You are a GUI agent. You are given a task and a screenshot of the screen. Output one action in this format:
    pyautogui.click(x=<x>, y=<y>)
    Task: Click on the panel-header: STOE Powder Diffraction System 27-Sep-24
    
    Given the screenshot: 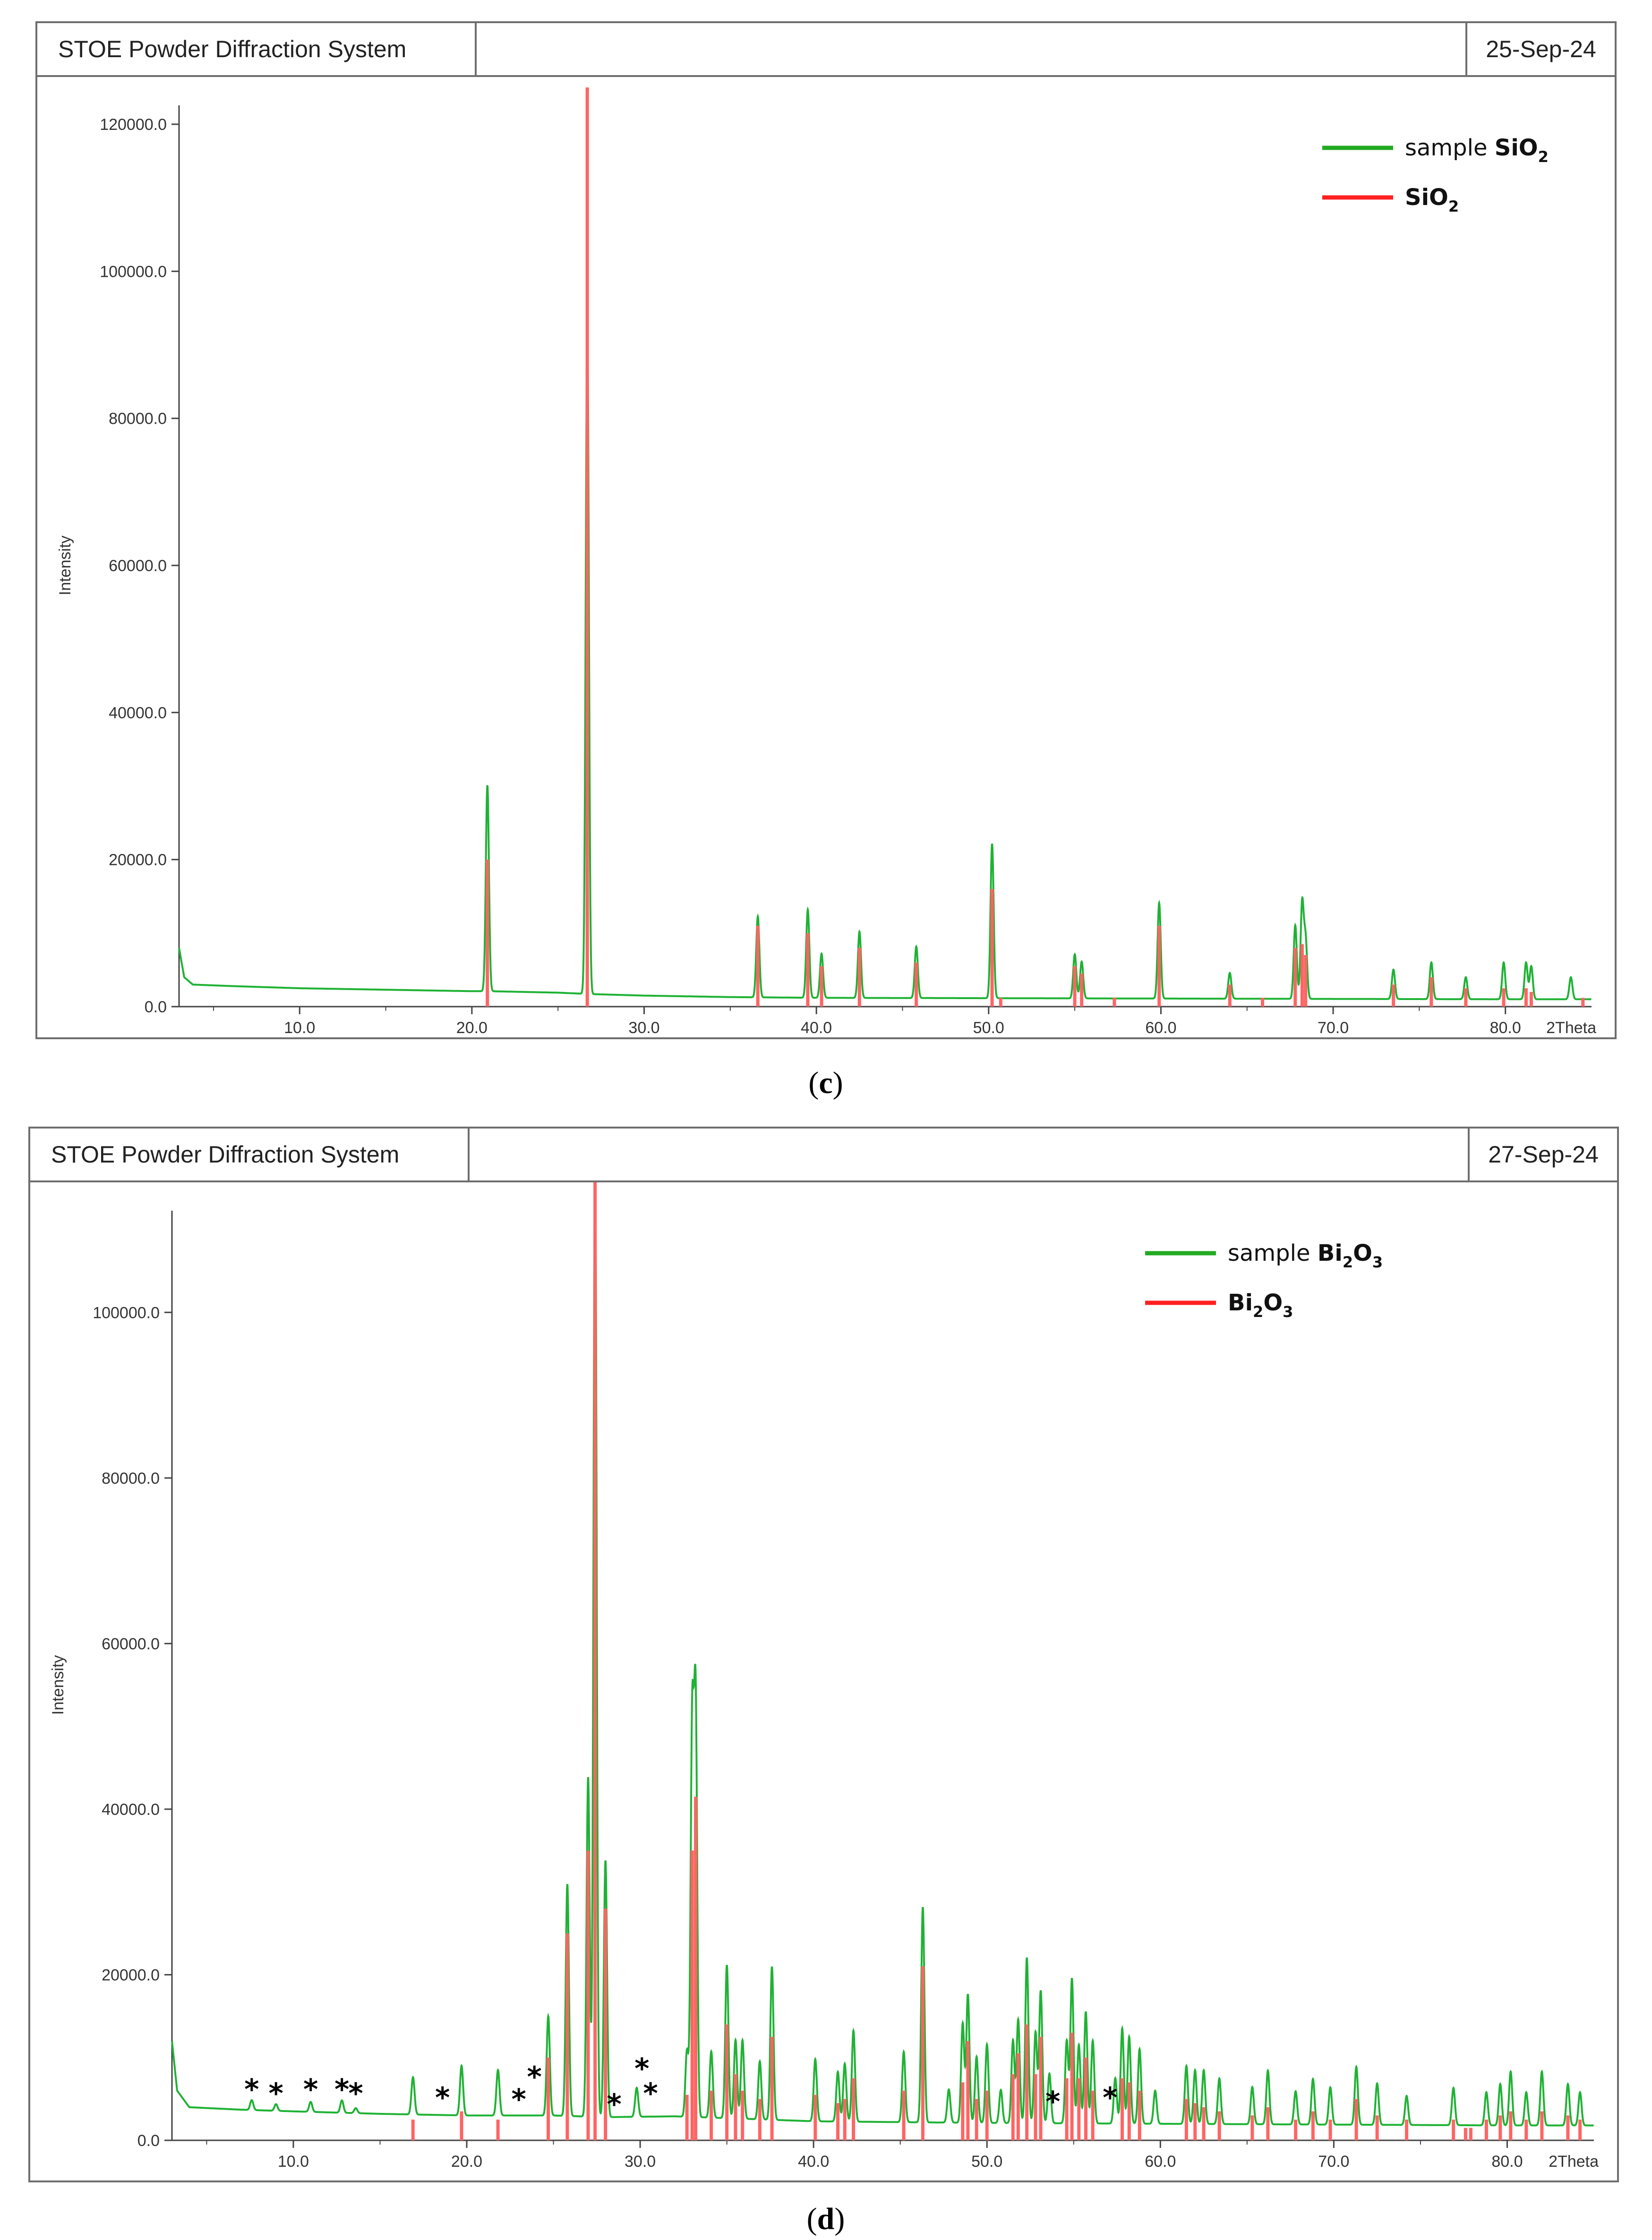 What is the action you would take?
    pyautogui.click(x=823, y=1156)
    